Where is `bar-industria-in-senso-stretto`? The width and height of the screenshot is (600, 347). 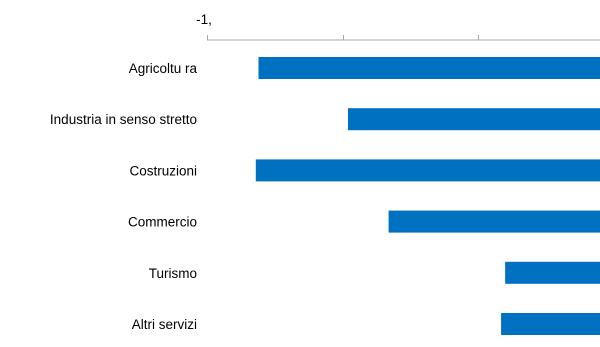 bar-industria-in-senso-stretto is located at coordinates (473, 119).